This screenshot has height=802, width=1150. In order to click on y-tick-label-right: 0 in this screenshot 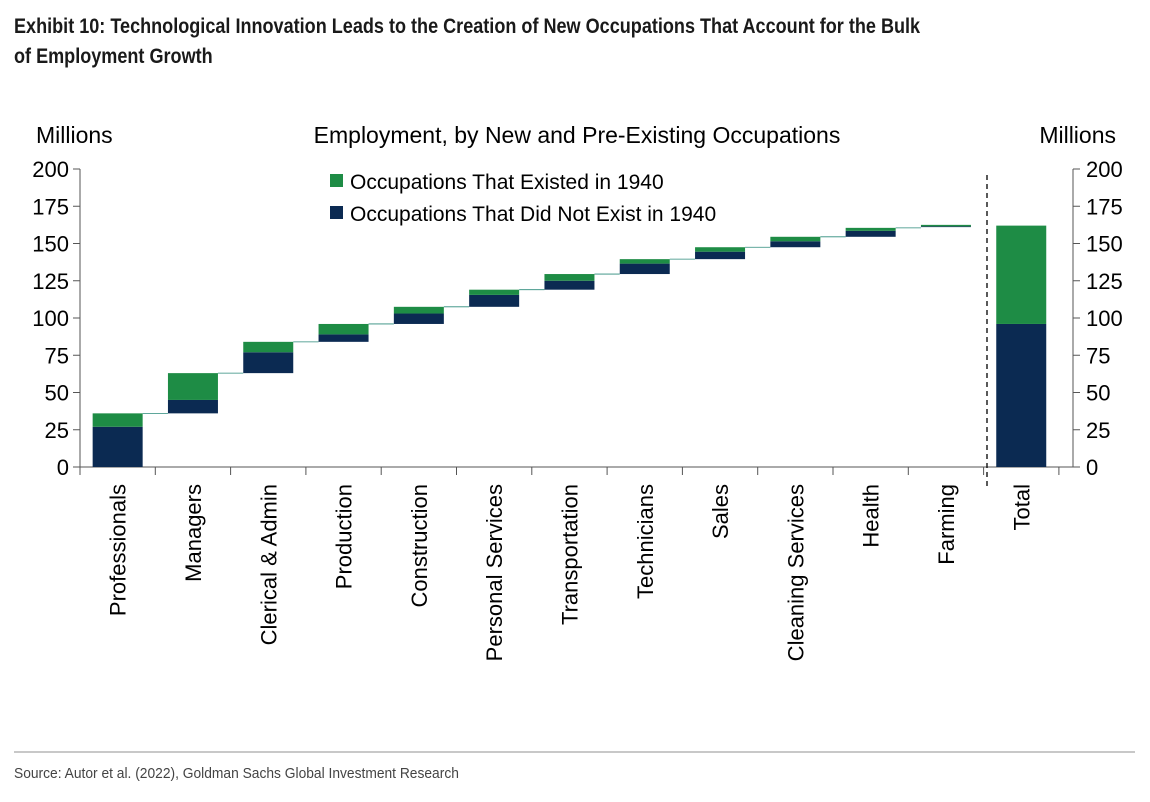, I will do `click(1092, 467)`.